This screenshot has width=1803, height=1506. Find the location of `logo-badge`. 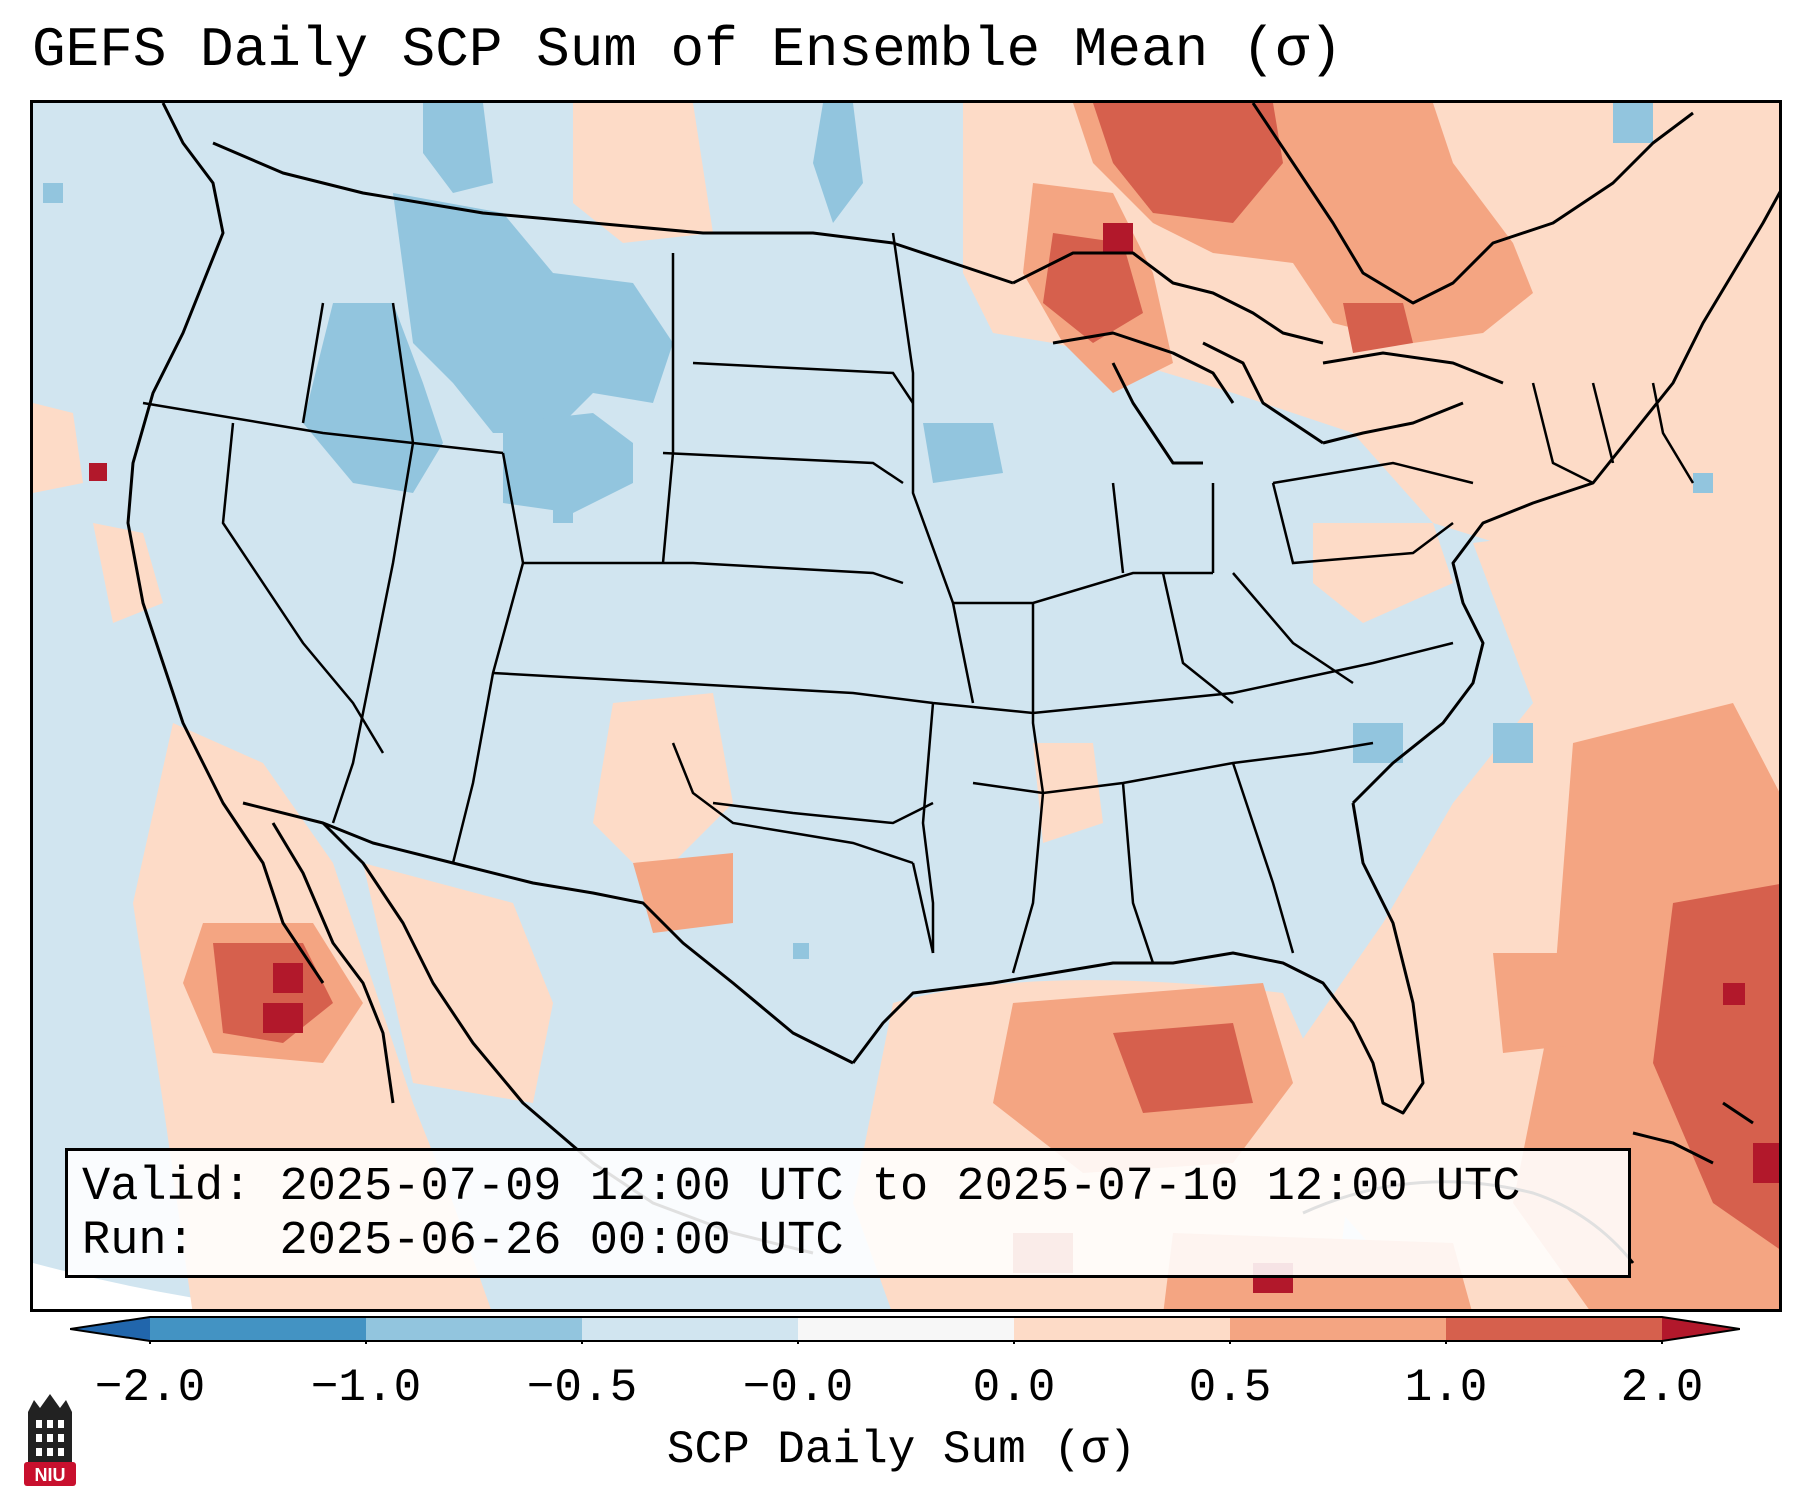

logo-badge is located at coordinates (50, 1474).